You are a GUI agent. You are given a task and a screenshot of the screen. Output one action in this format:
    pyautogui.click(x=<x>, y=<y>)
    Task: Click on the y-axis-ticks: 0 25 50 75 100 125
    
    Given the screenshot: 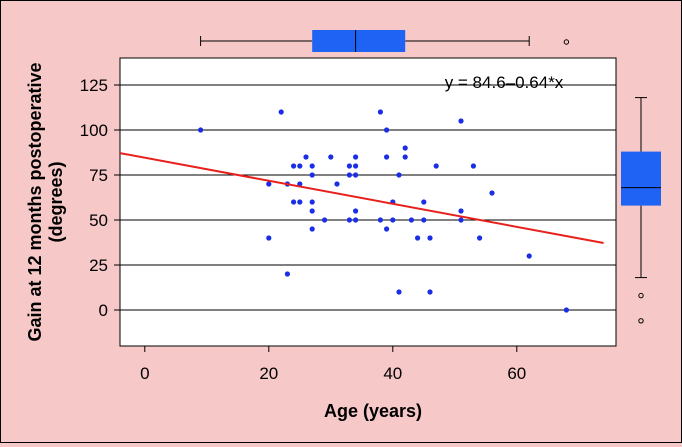 What is the action you would take?
    pyautogui.click(x=100, y=198)
    